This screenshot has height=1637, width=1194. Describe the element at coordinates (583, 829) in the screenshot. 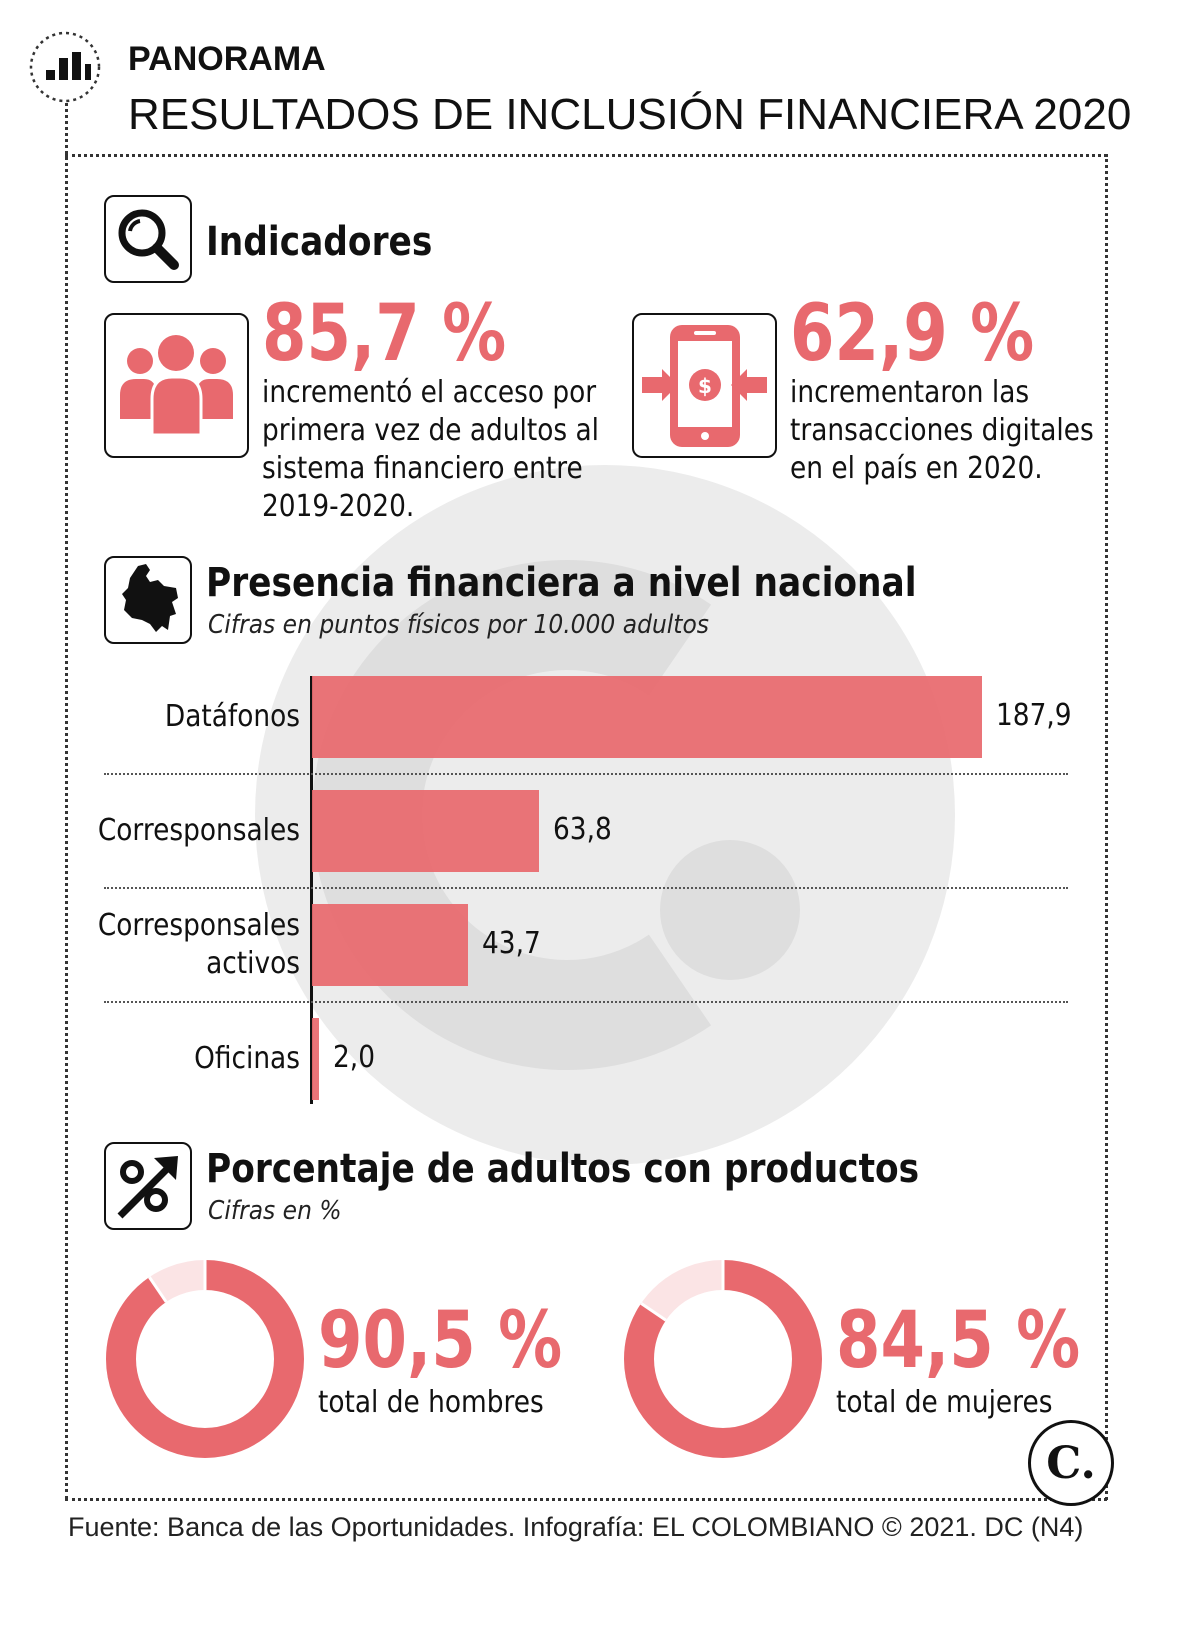

I see `bar-value-label: 63,8` at that location.